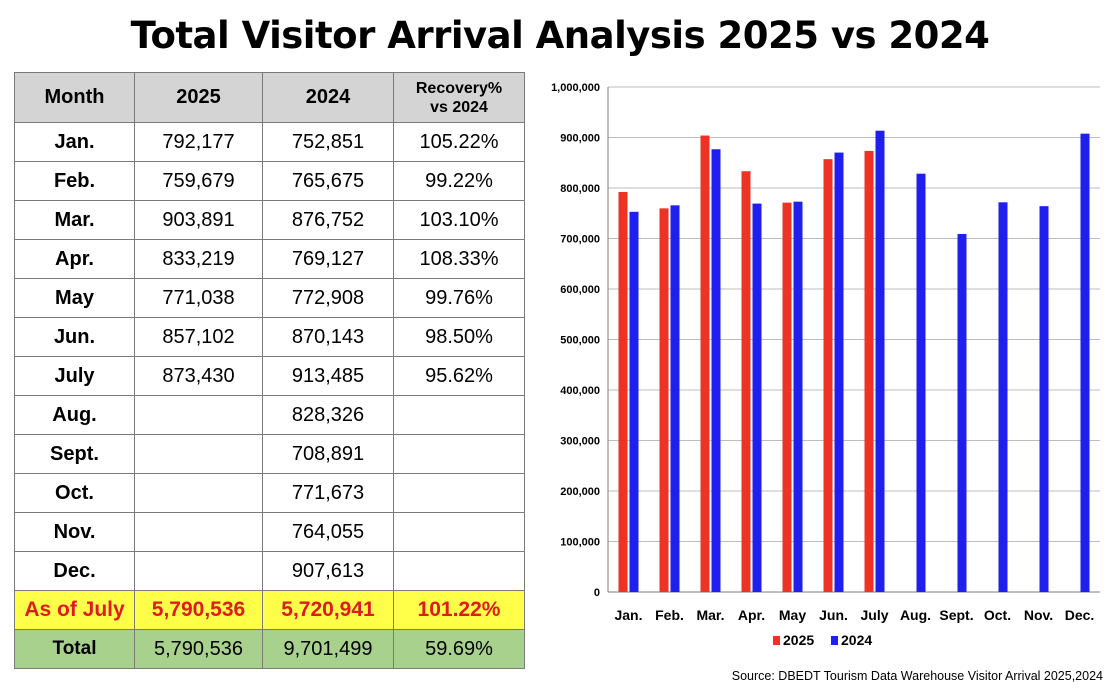  What do you see at coordinates (459, 88) in the screenshot?
I see `header-recovery-line1: Recovery%` at bounding box center [459, 88].